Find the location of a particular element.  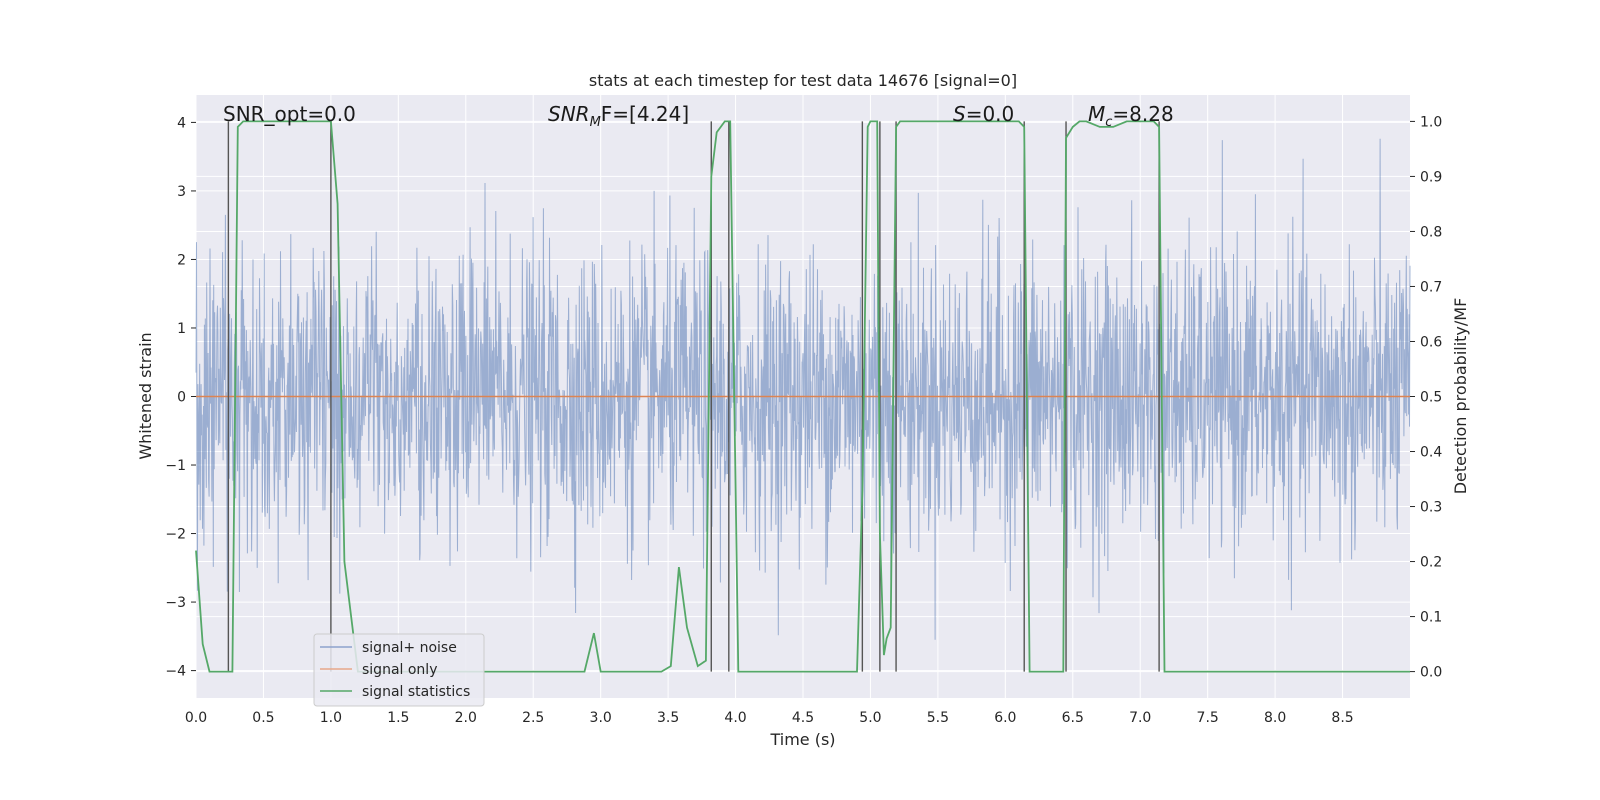

x-tick-label: 4.5 is located at coordinates (803, 718).